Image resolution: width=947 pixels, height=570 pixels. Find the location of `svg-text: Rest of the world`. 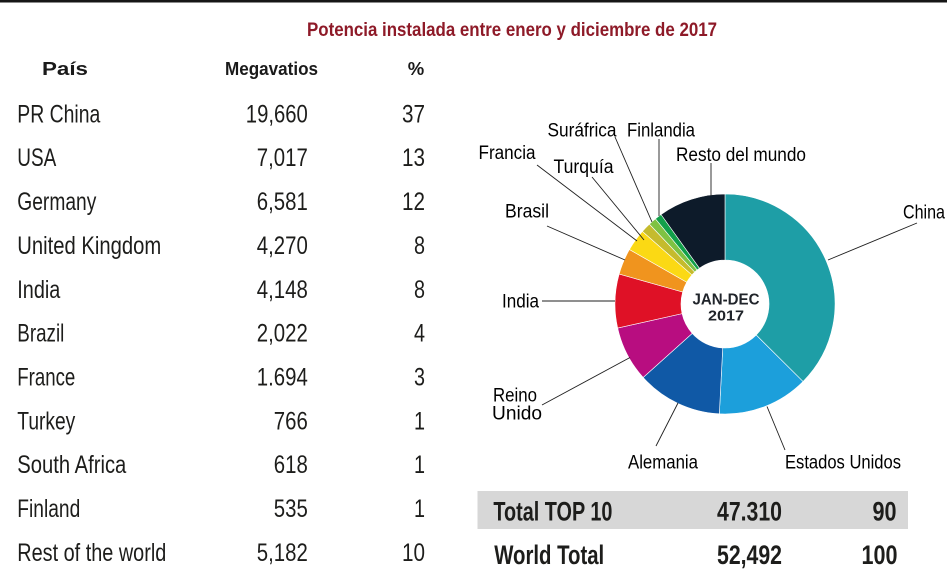

svg-text: Rest of the world is located at coordinates (91, 553).